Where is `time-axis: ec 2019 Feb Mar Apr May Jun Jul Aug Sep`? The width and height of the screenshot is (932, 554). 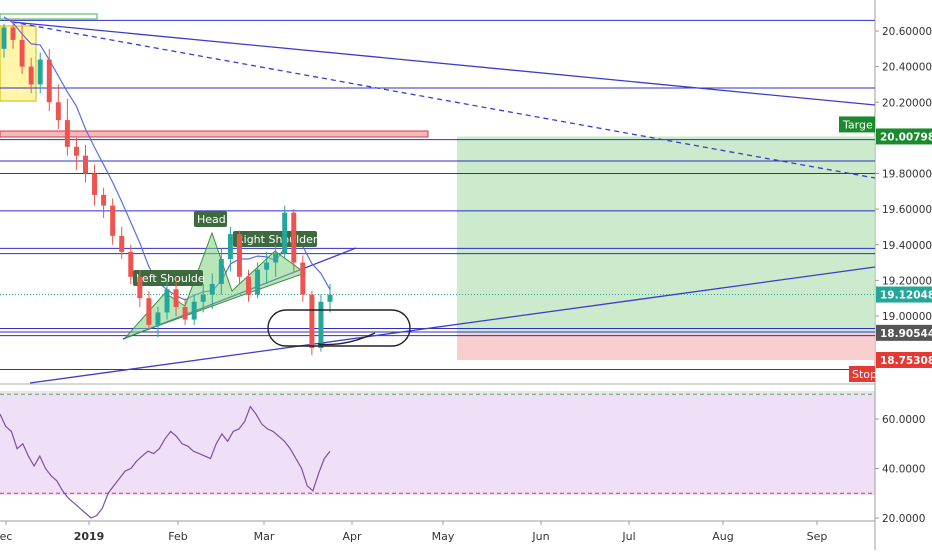 time-axis: ec 2019 Feb Mar Apr May Jun Jul Aug Sep is located at coordinates (413, 532).